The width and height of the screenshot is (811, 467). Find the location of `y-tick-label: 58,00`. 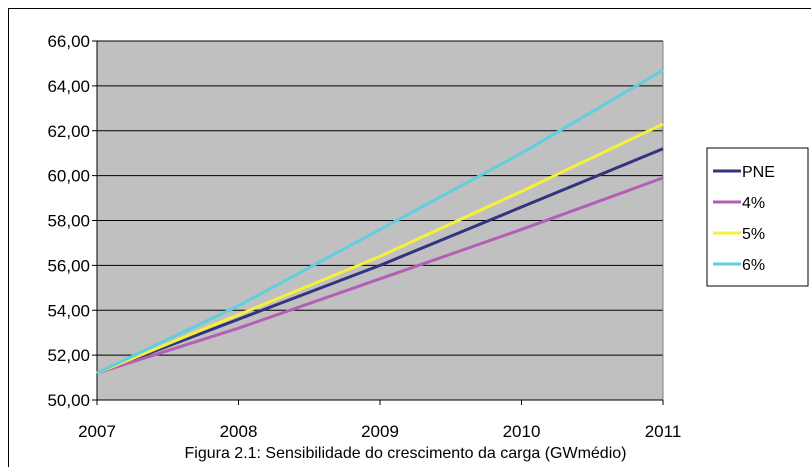

y-tick-label: 58,00 is located at coordinates (68, 221).